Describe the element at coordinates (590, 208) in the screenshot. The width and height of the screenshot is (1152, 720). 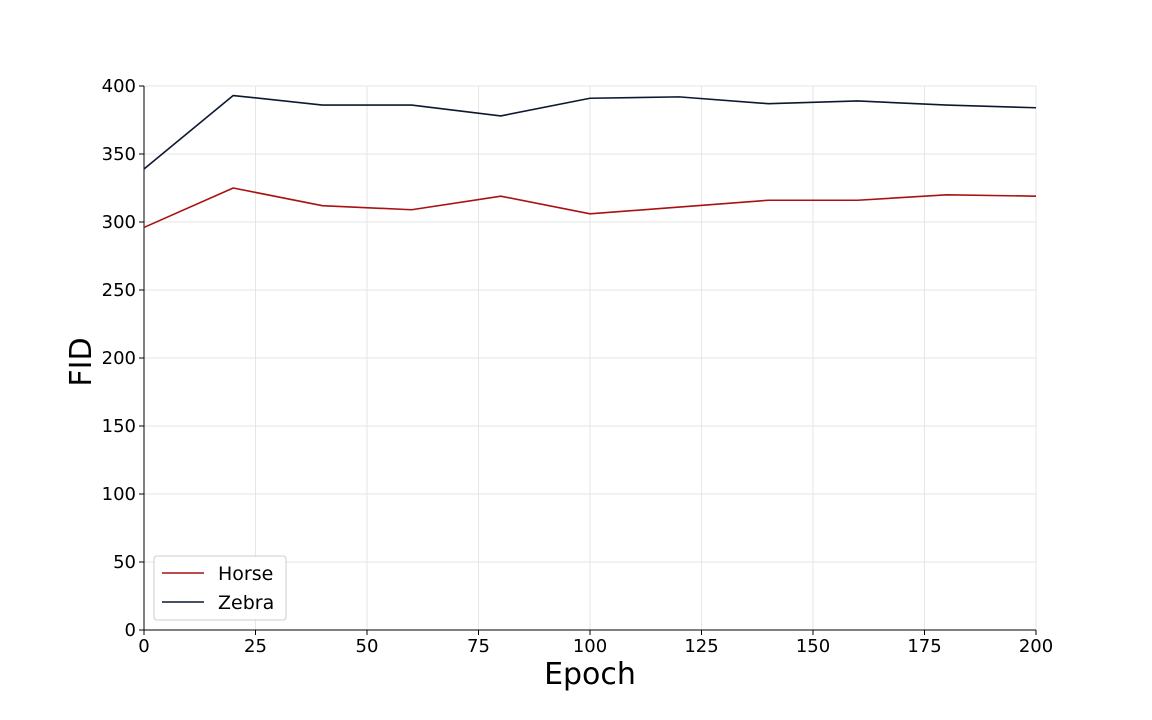
I see `series-line-horse` at that location.